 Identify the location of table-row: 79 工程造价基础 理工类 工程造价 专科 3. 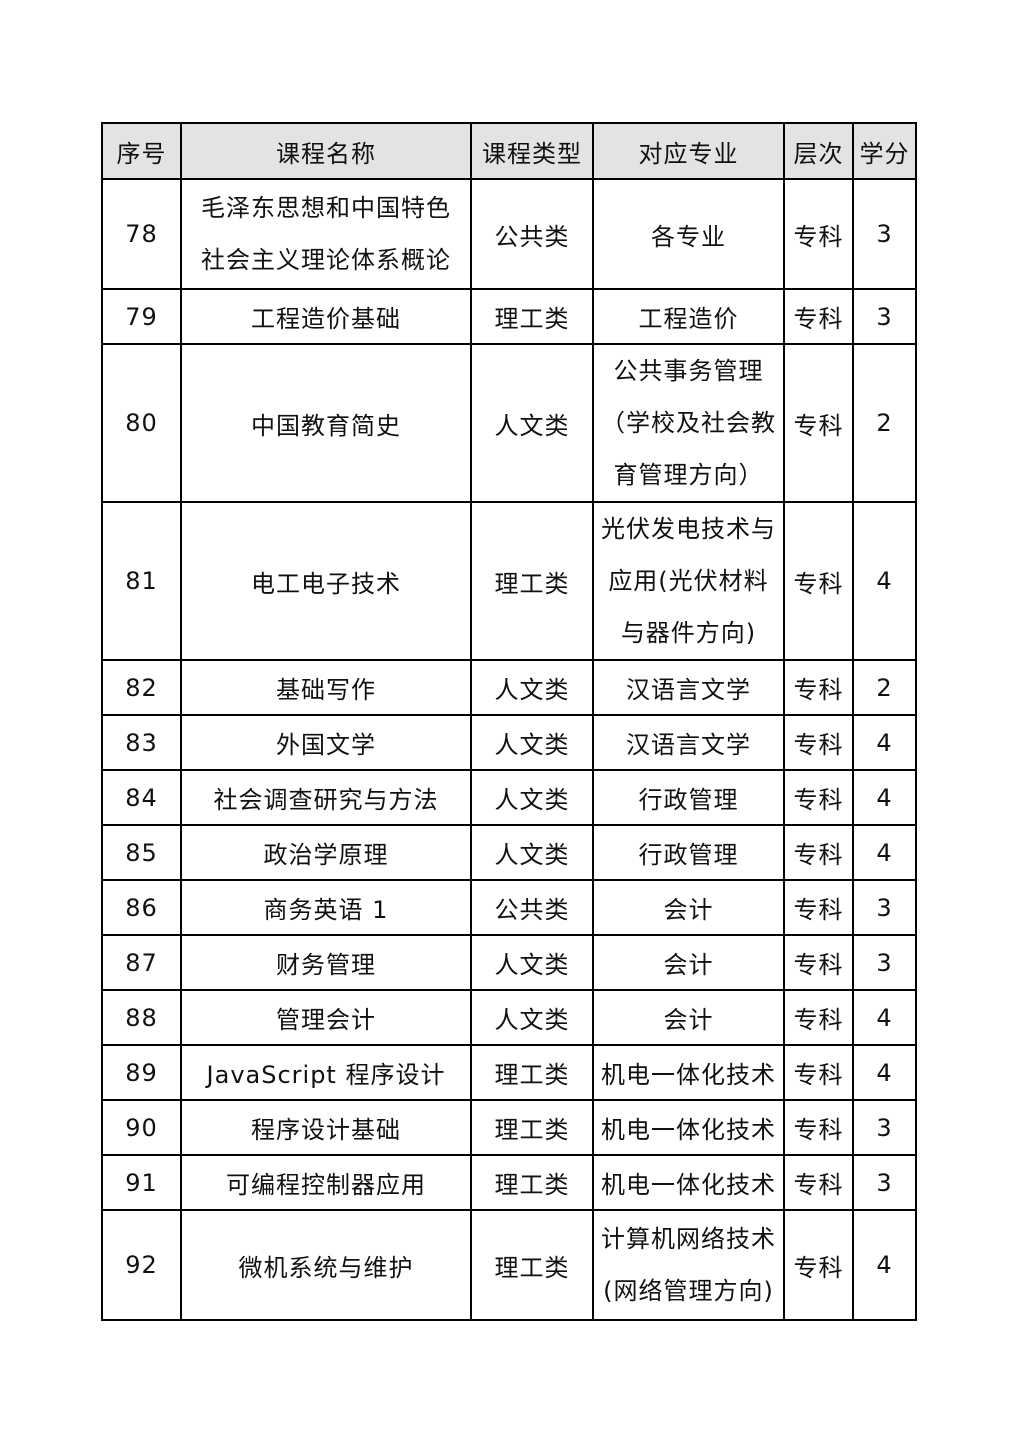
(509, 316).